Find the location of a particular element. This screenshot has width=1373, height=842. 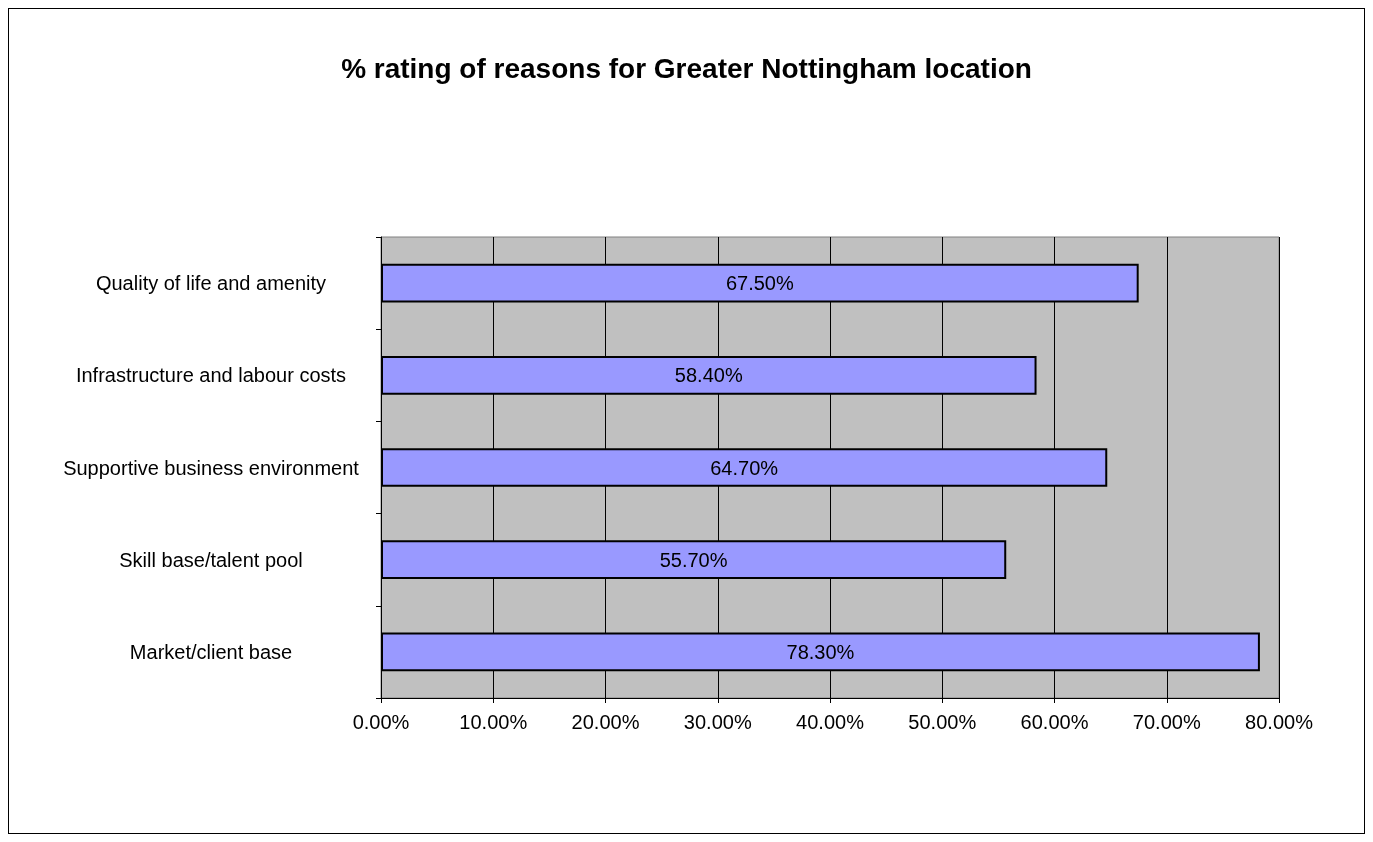

x-tick-label: 60.00% is located at coordinates (1054, 722).